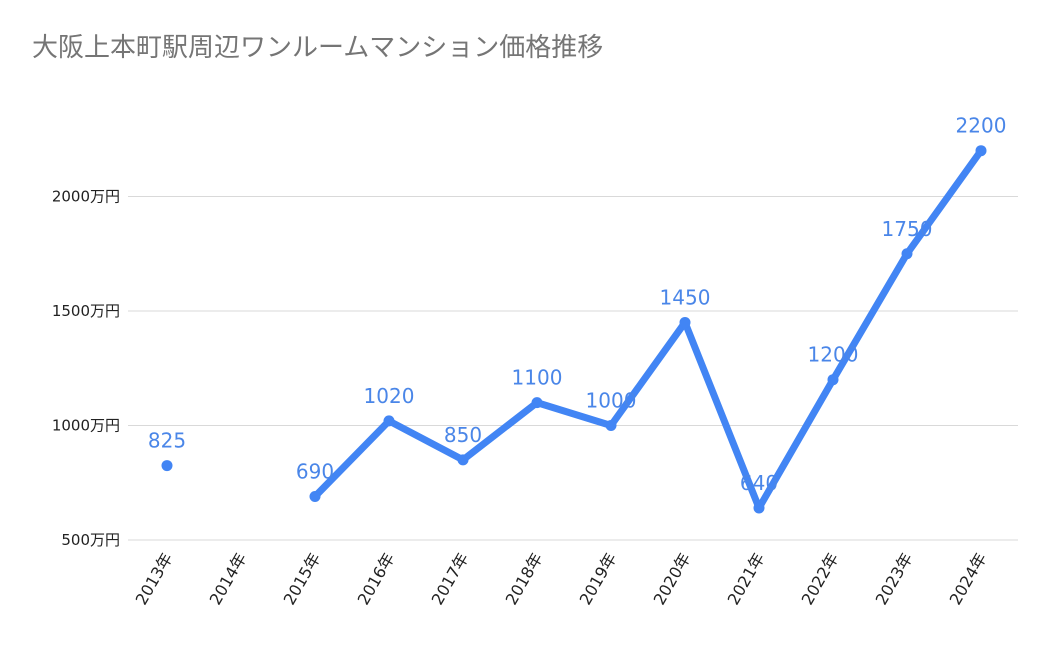  What do you see at coordinates (907, 229) in the screenshot?
I see `data-label: 1750` at bounding box center [907, 229].